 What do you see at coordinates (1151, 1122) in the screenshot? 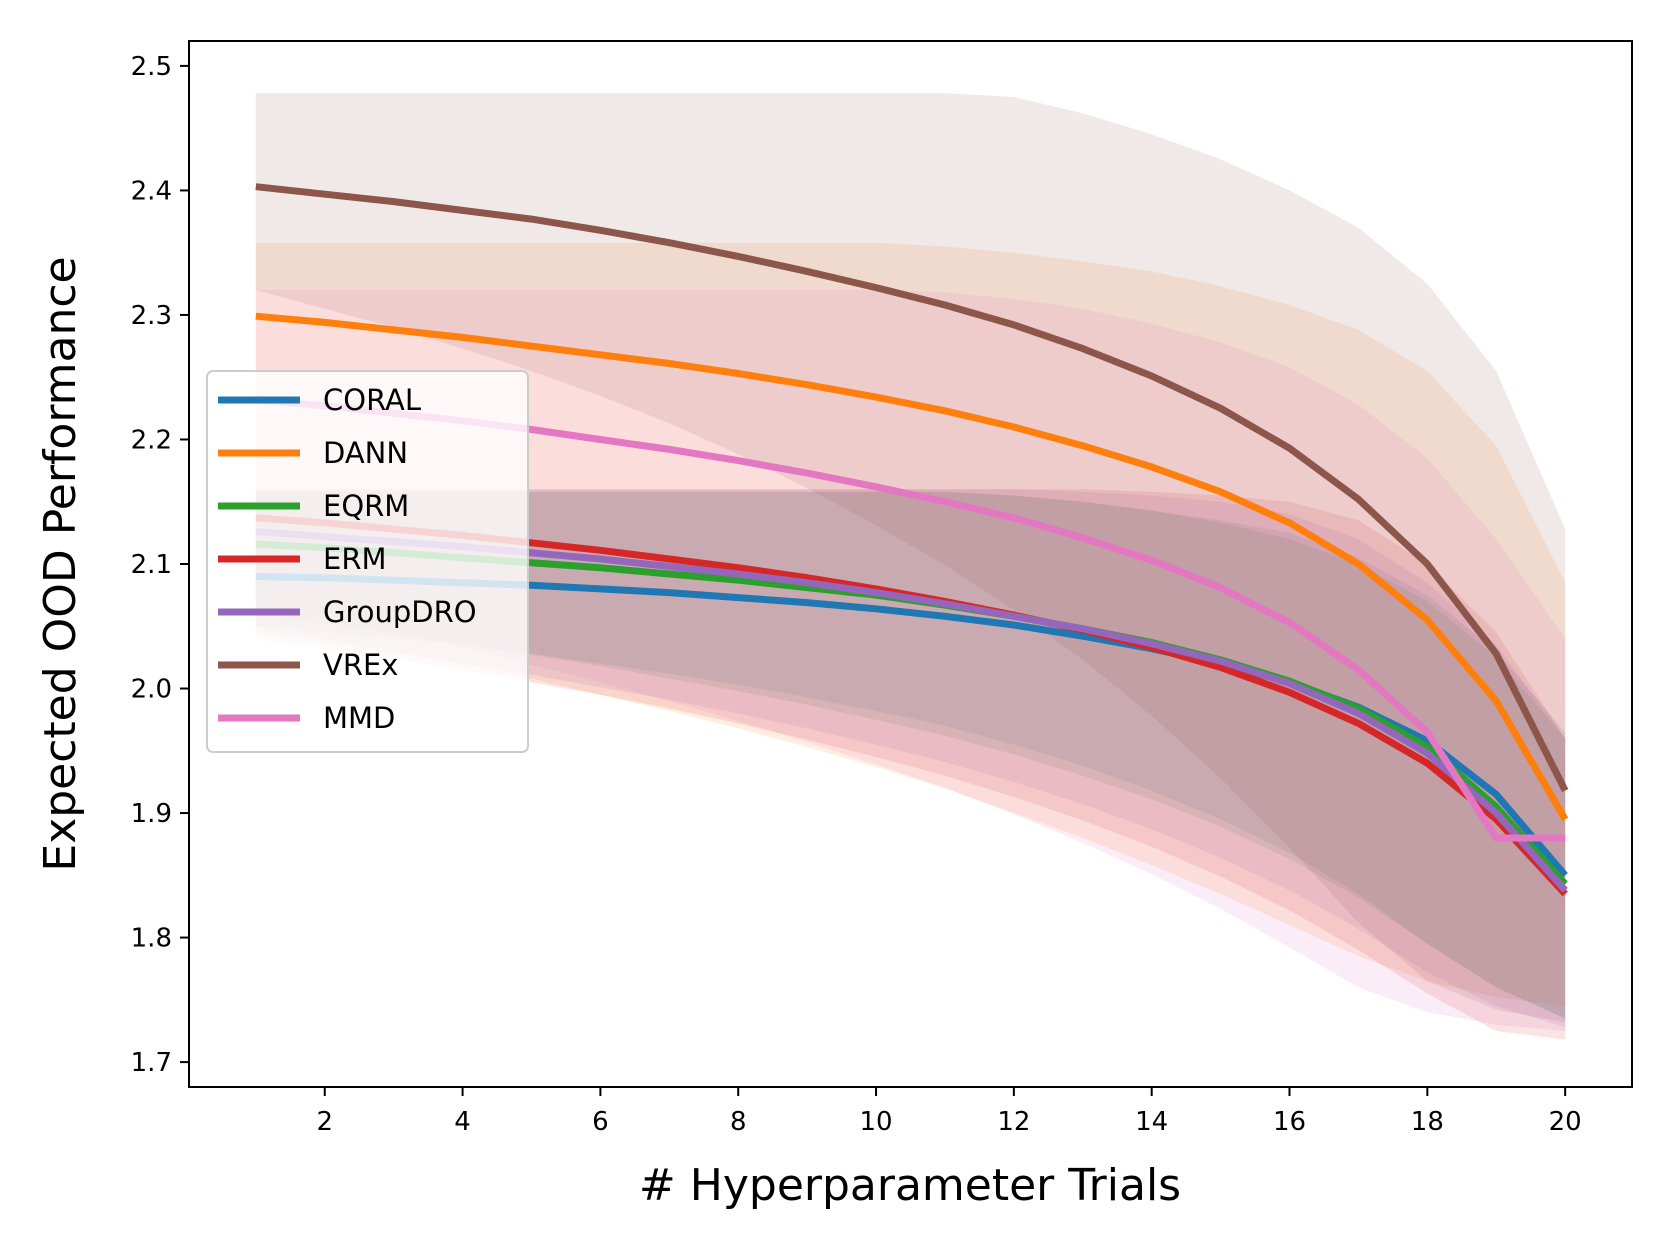
I see `x-tick-label: 14` at bounding box center [1151, 1122].